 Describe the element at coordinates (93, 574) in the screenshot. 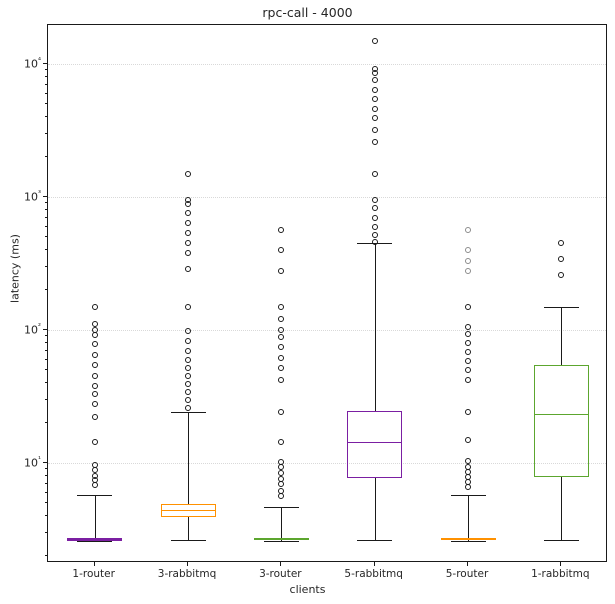

I see `x-tick-label-1-router: 1-router` at that location.